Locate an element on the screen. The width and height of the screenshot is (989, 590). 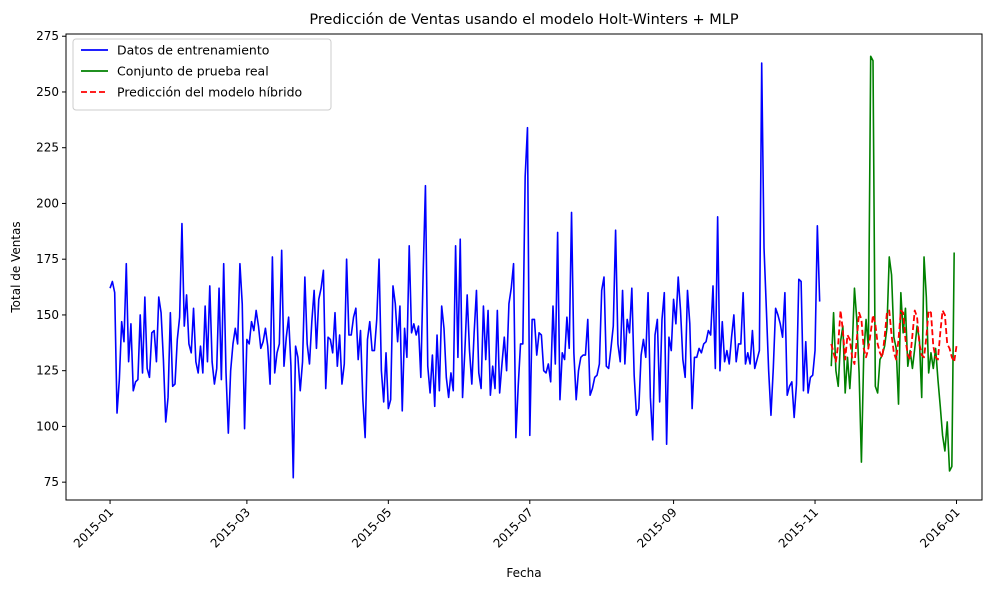
y-axis: 75 100 125 150 175 200 225 250 275 is located at coordinates (51, 259).